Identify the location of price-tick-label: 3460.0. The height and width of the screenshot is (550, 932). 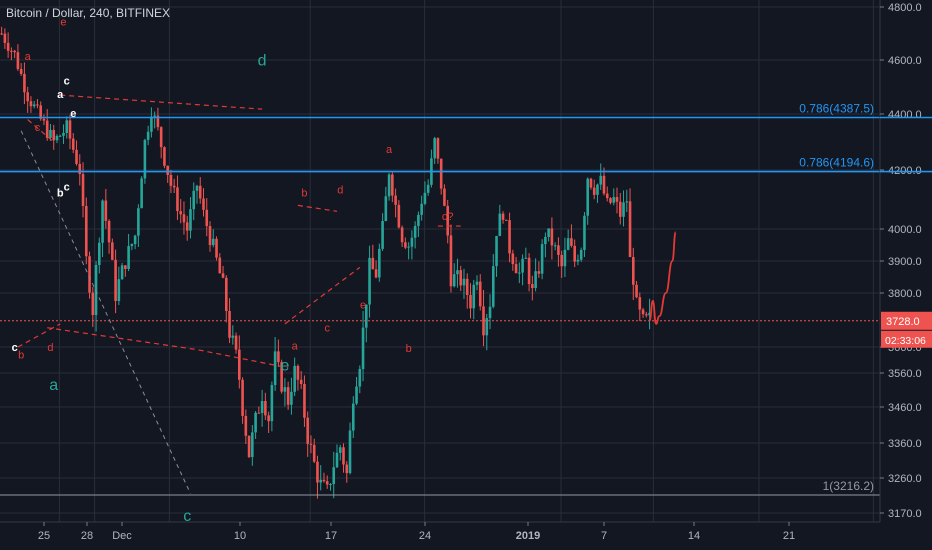
(905, 408).